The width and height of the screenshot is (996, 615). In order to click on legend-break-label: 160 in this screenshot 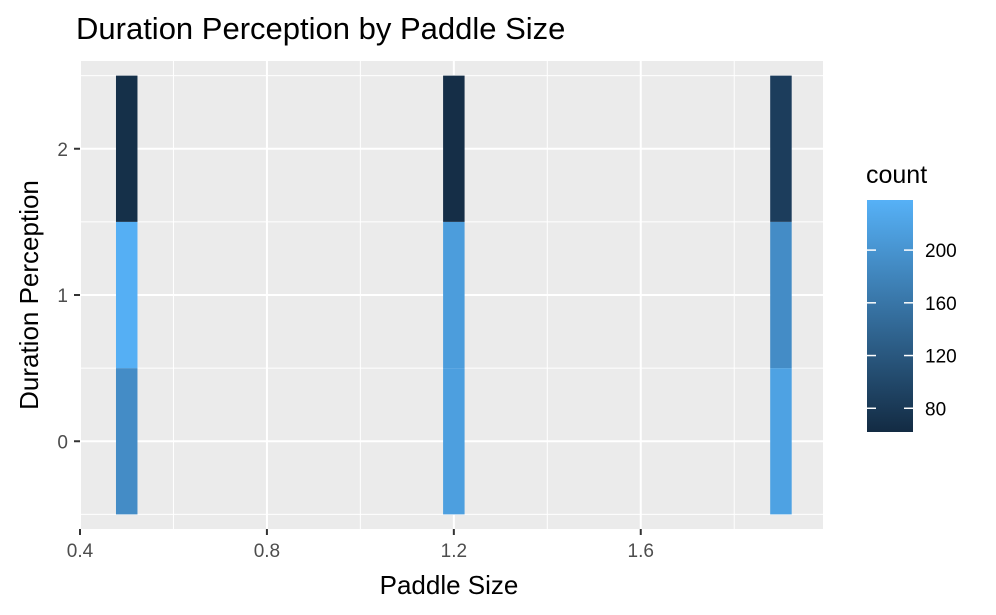, I will do `click(941, 304)`.